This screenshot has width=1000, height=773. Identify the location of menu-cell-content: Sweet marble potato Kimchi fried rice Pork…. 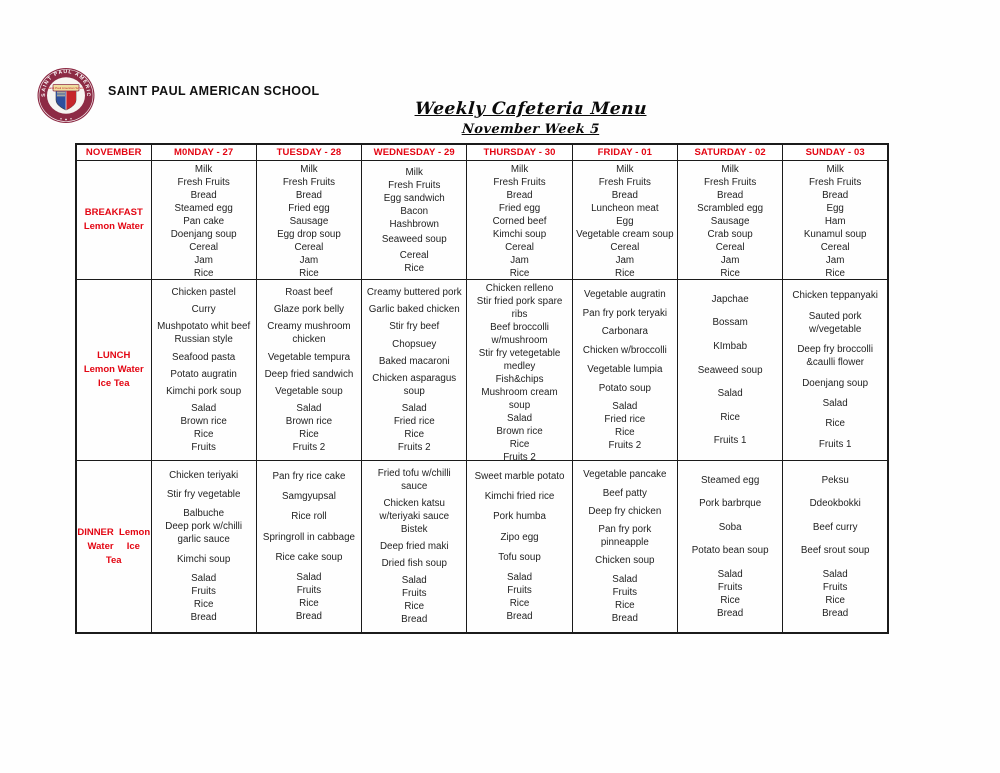
(519, 546).